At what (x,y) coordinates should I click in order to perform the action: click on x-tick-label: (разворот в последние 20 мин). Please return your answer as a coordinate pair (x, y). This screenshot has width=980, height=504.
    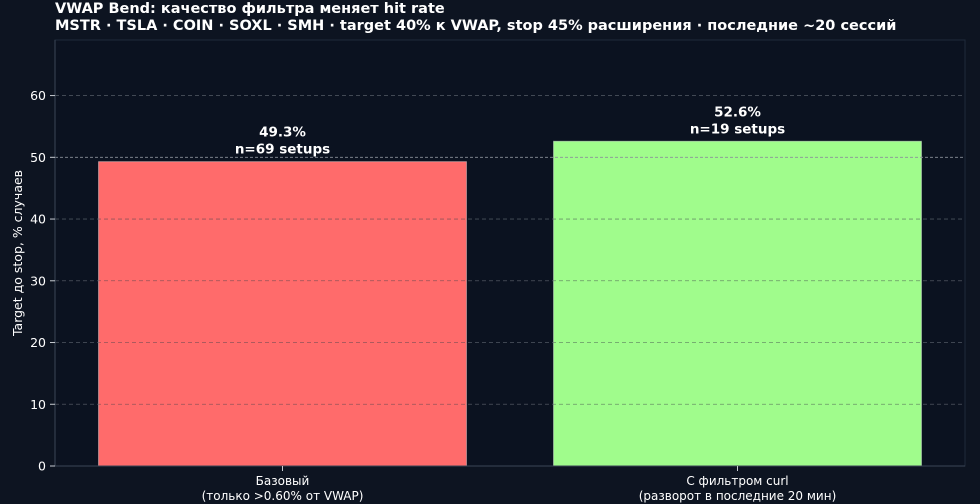
    Looking at the image, I should click on (738, 496).